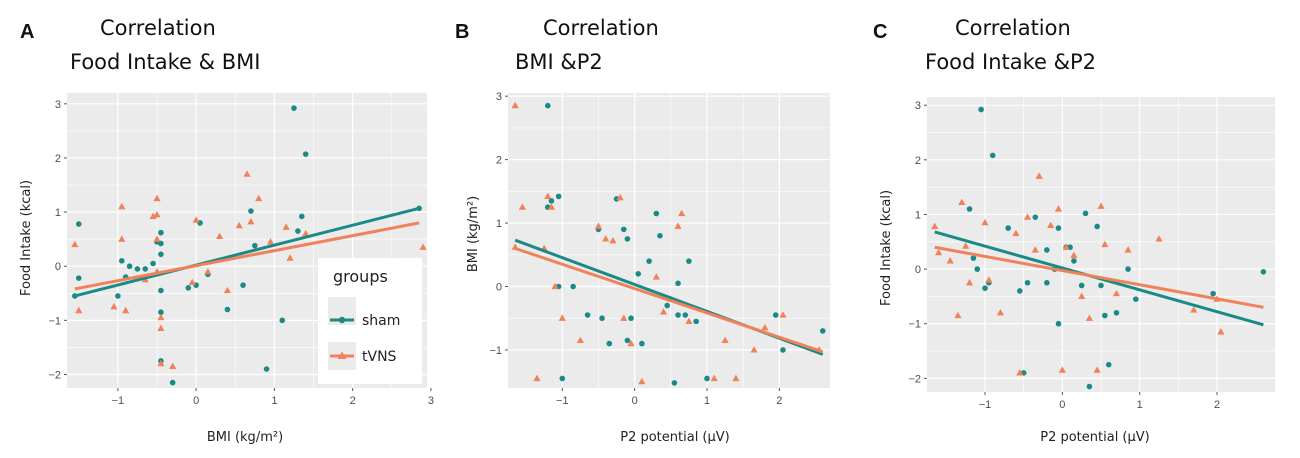  I want to click on panel-a-letter: A, so click(27, 32).